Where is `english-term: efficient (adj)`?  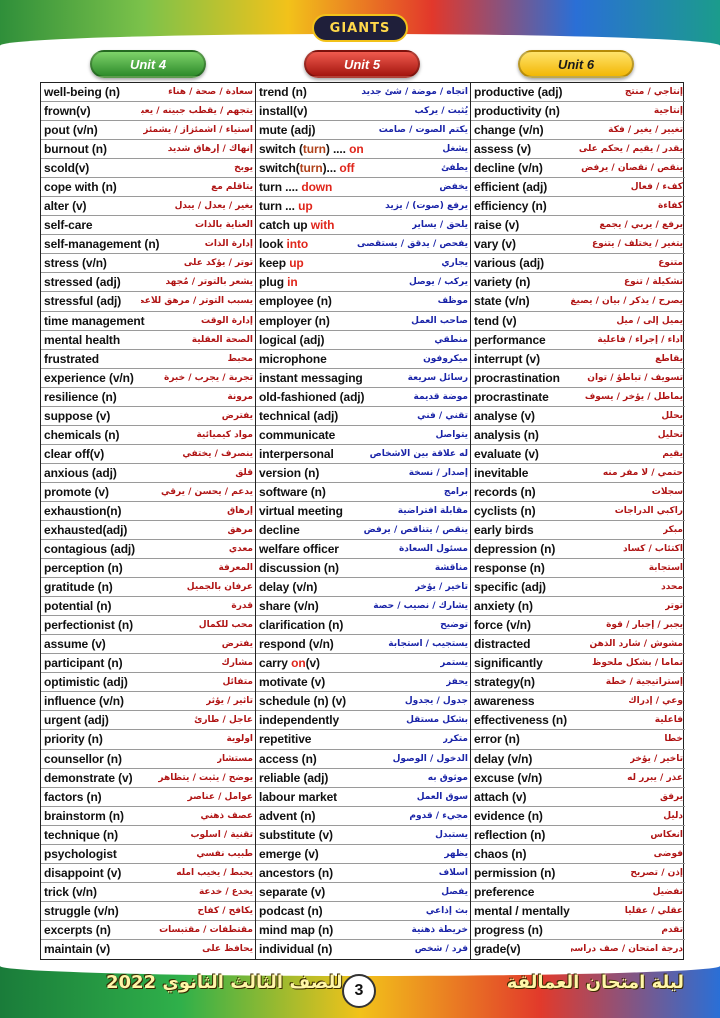
english-term: efficient (adj) is located at coordinates (511, 187).